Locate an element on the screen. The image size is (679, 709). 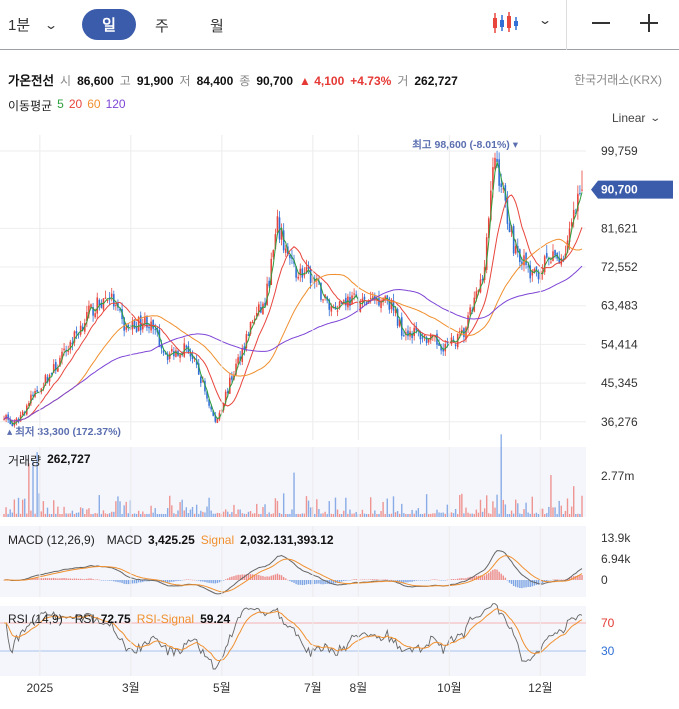
period-dropdown: 1분 ⌄ is located at coordinates (33, 24).